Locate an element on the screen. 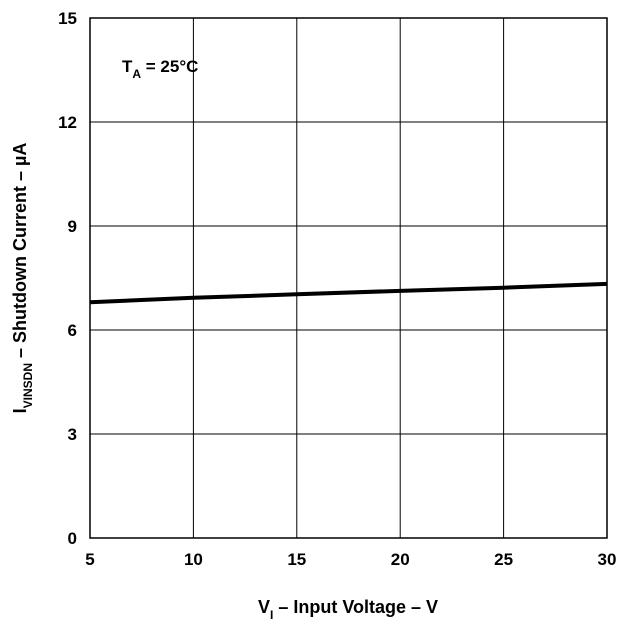 The width and height of the screenshot is (621, 628). ylabel-sub: VINSDN is located at coordinates (28, 385).